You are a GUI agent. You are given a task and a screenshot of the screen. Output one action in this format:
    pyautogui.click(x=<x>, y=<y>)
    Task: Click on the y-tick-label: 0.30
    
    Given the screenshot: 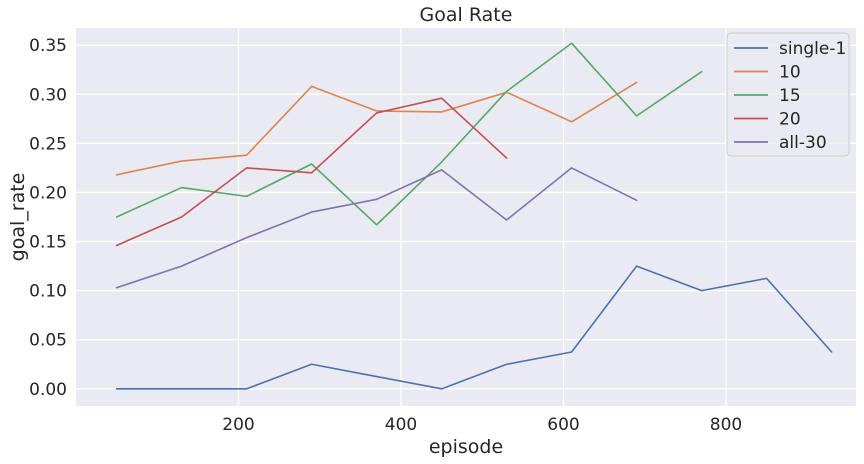 What is the action you would take?
    pyautogui.click(x=48, y=95)
    